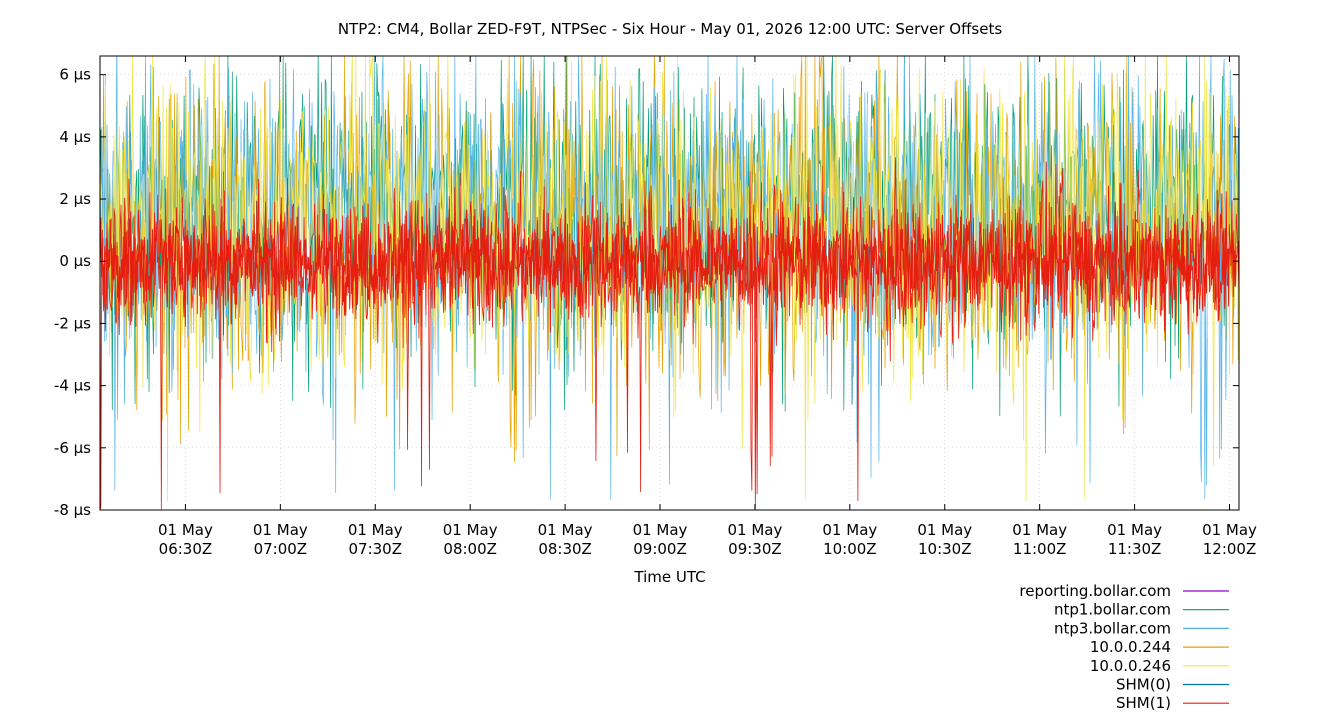  I want to click on legend-label: reporting.bollar.com, so click(1095, 591).